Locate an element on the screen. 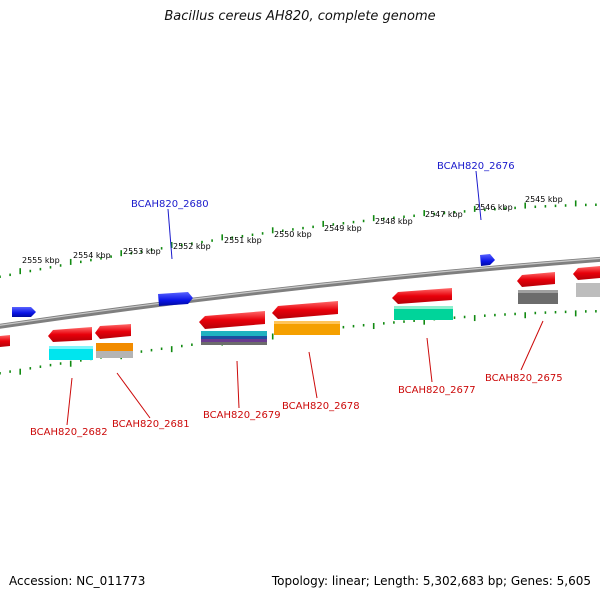 The image size is (600, 600). gene-label: BCAH820_2678 is located at coordinates (321, 406).